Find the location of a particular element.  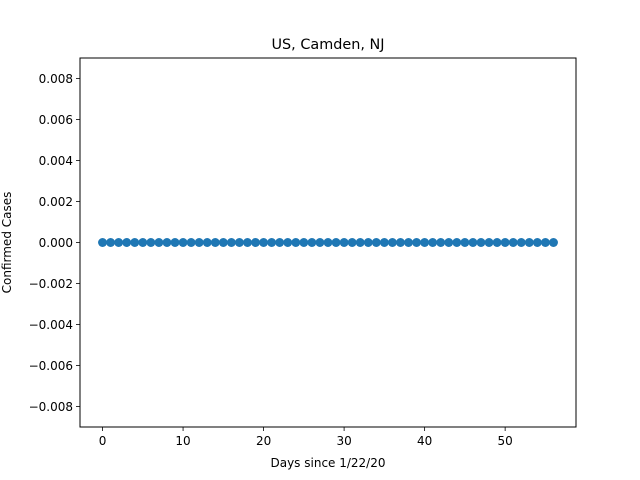

y-tick-label: 0.000 is located at coordinates (56, 243).